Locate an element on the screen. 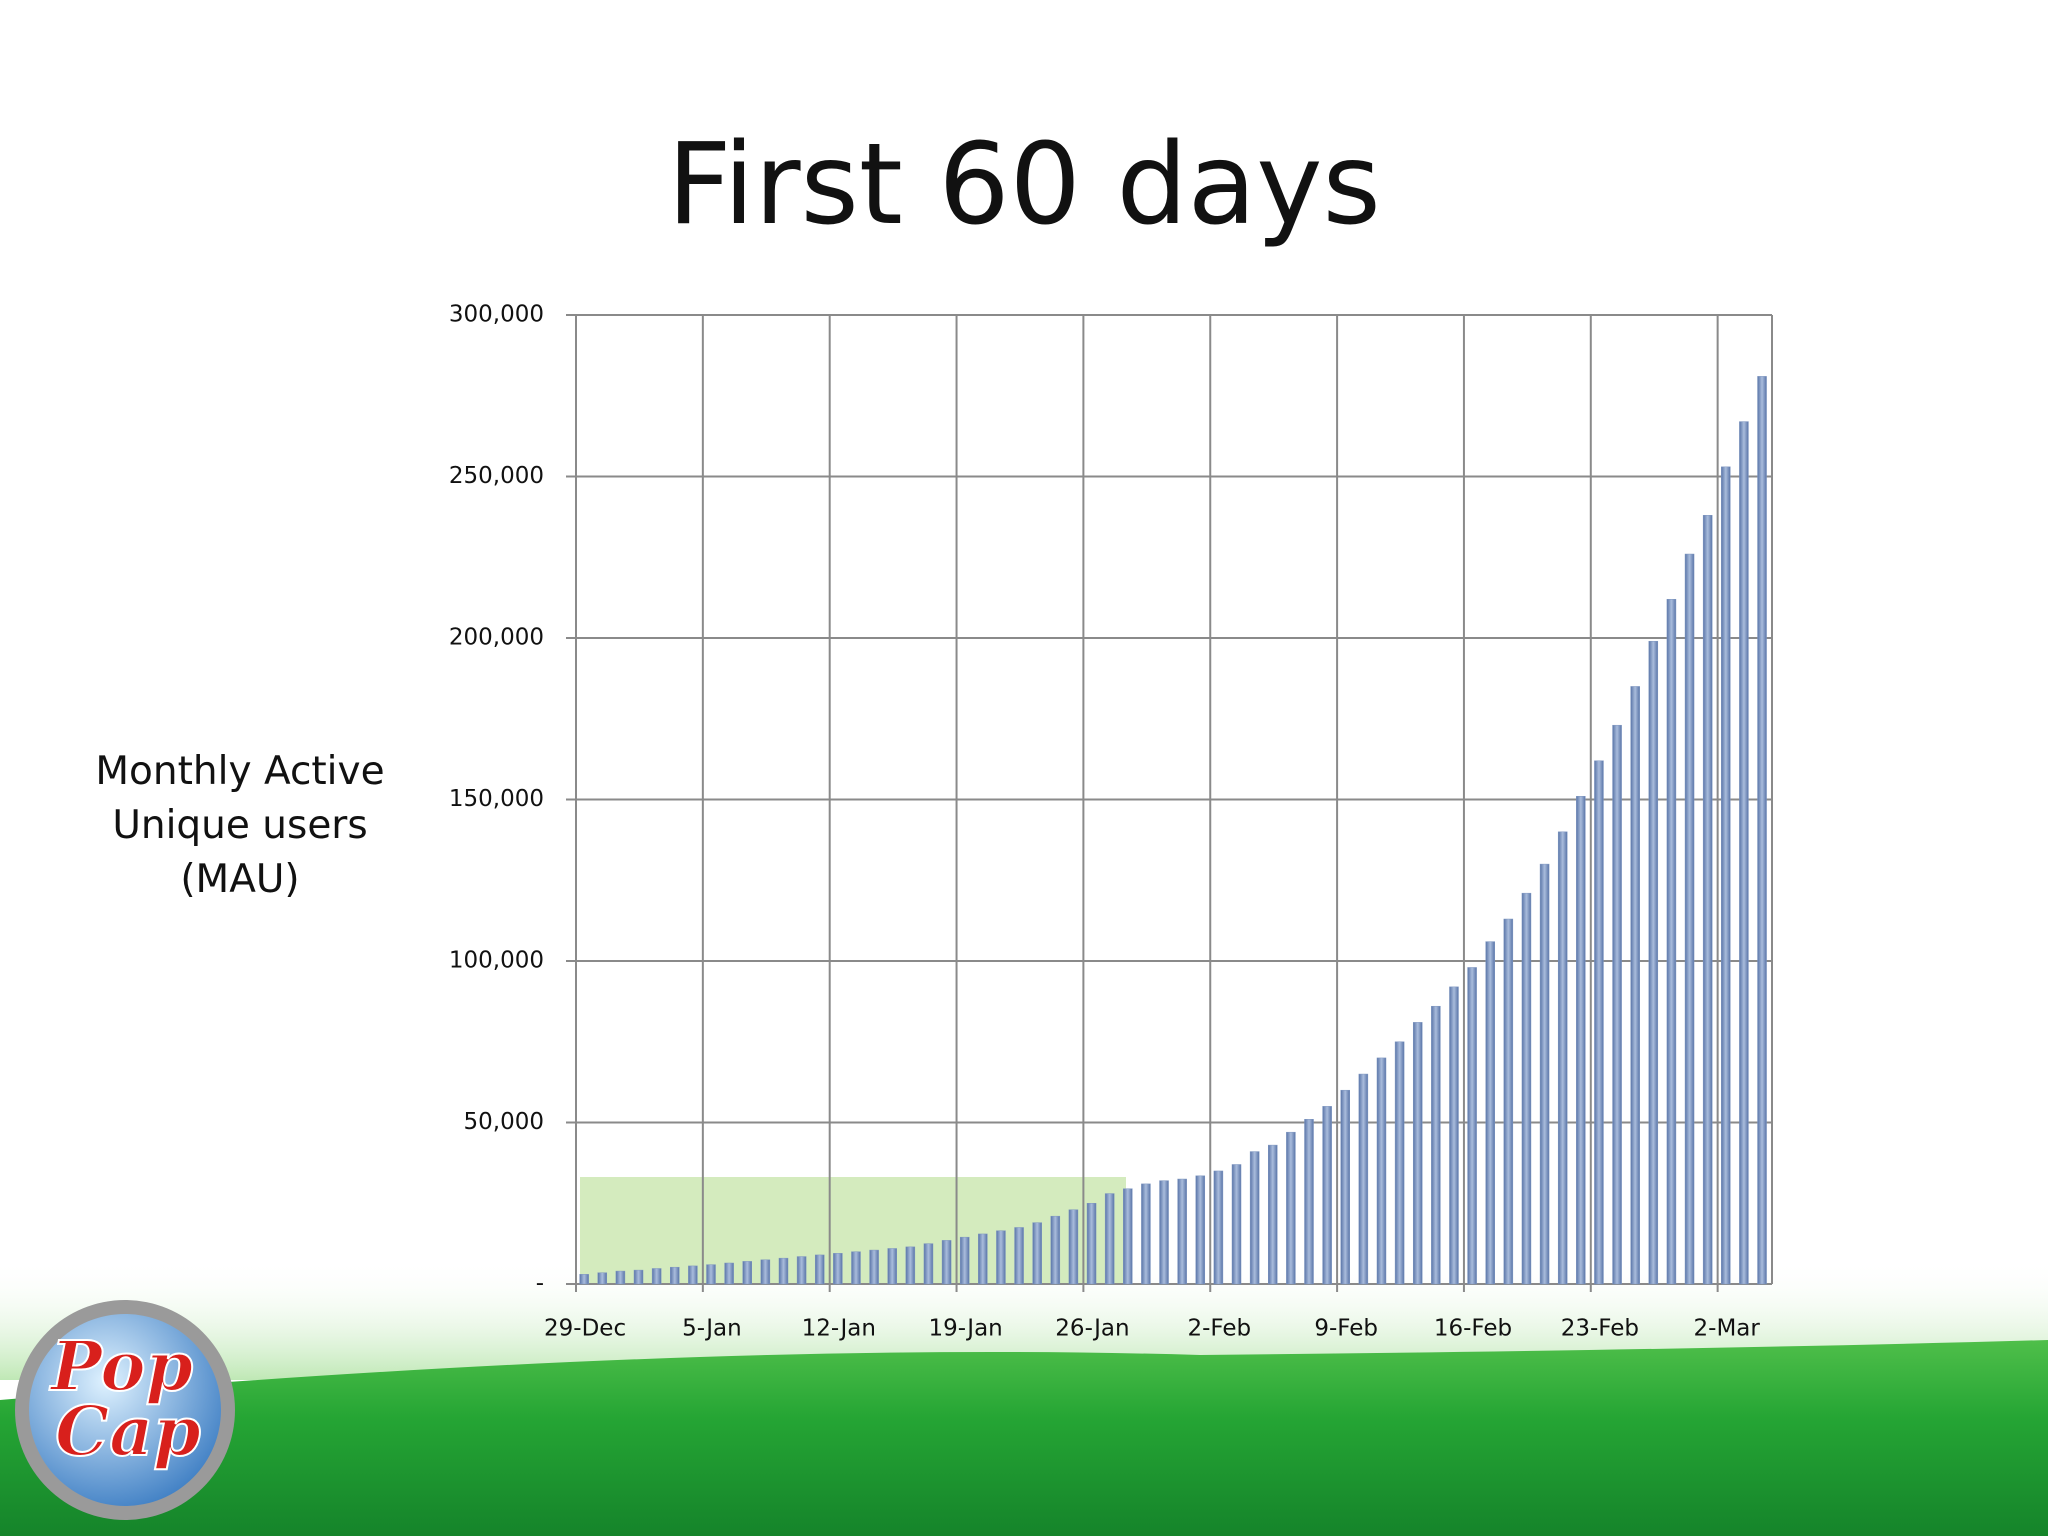 The image size is (2048, 1536). x-tick-label: 19-Jan is located at coordinates (965, 1329).